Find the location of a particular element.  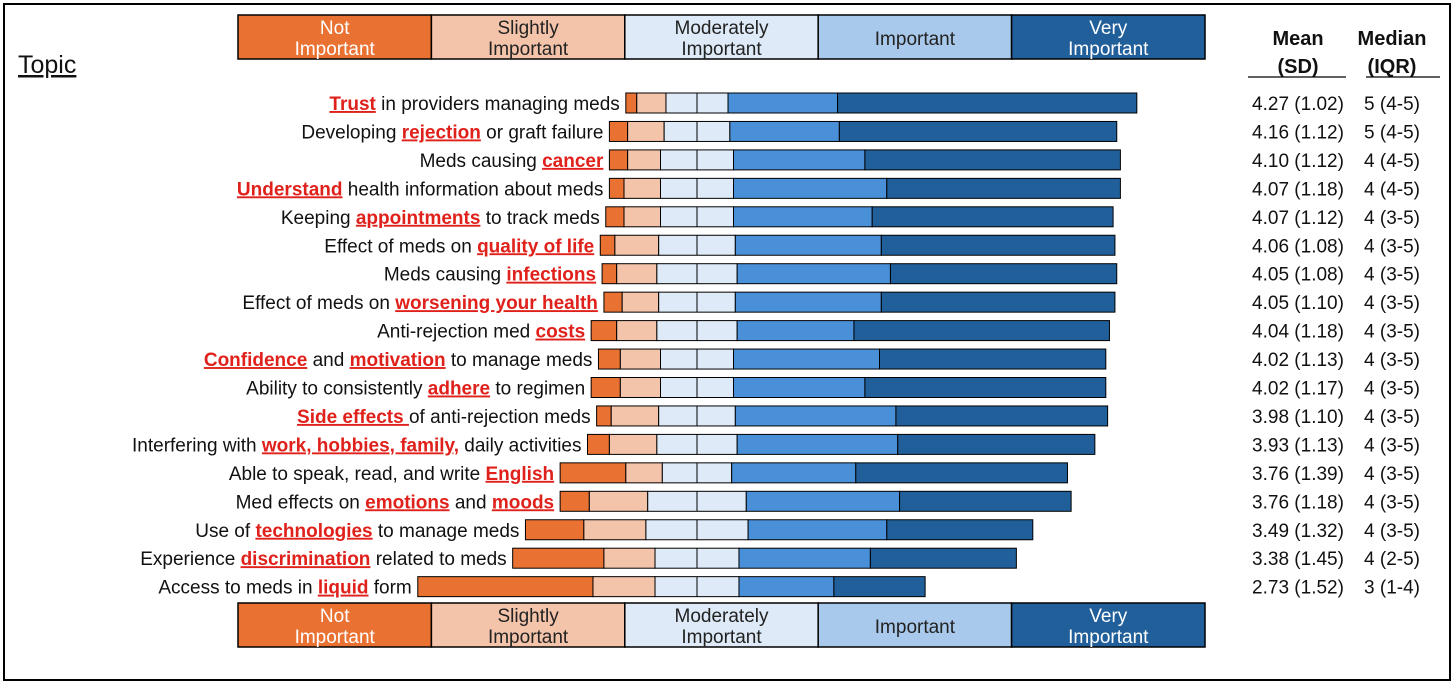

topic-keyword-4-1: appointments is located at coordinates (418, 218).